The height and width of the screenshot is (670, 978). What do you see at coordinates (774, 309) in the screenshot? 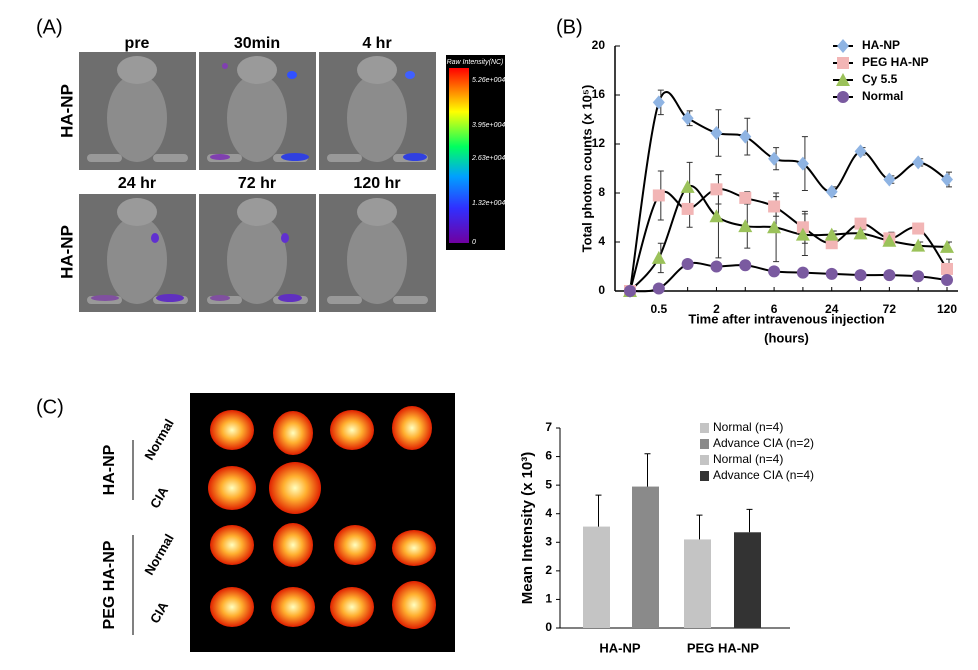
I see `x-tick-label: 6` at bounding box center [774, 309].